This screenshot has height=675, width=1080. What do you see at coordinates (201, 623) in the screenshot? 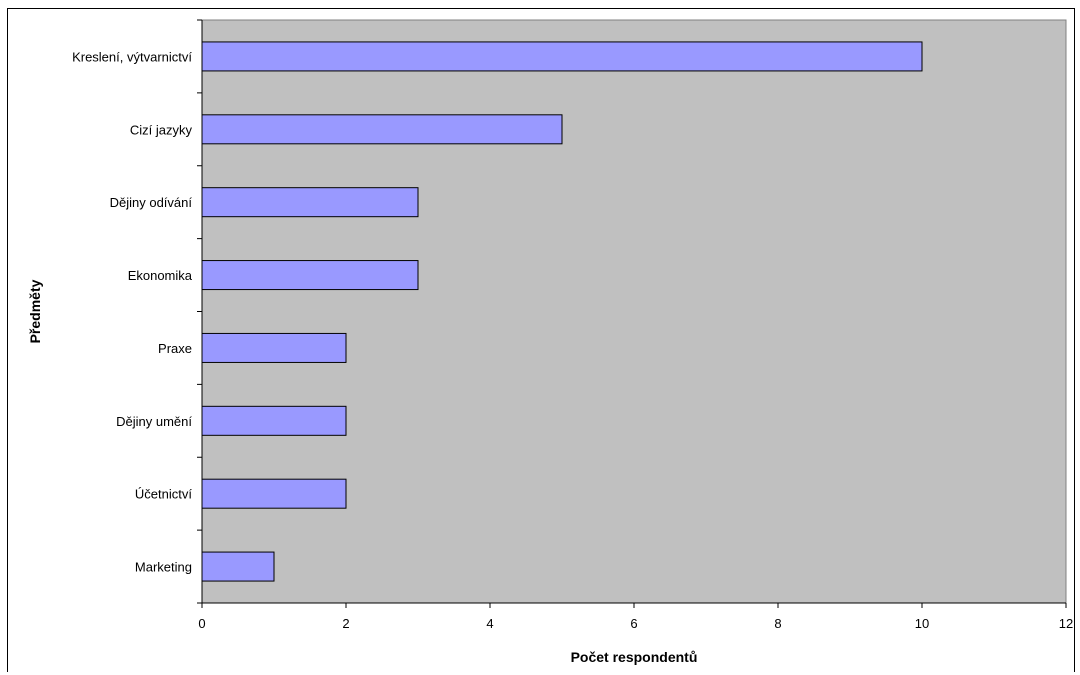
I see `x-tick-label: 0` at bounding box center [201, 623].